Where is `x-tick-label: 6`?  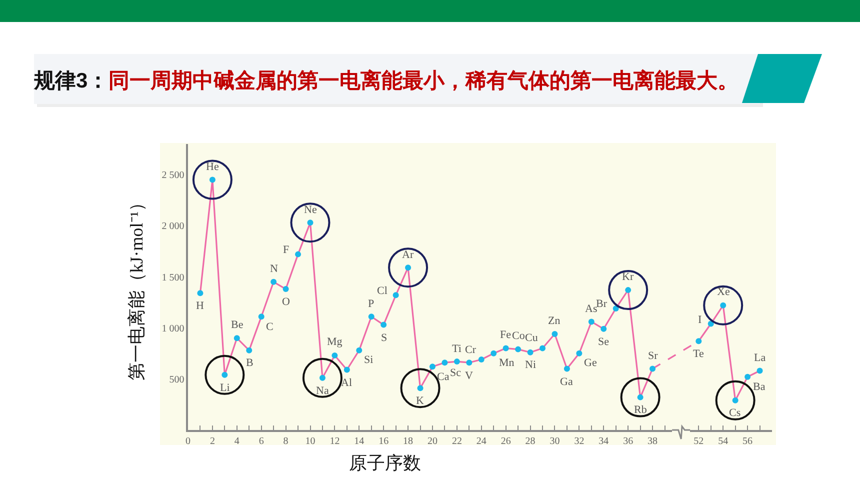
x-tick-label: 6 is located at coordinates (261, 441).